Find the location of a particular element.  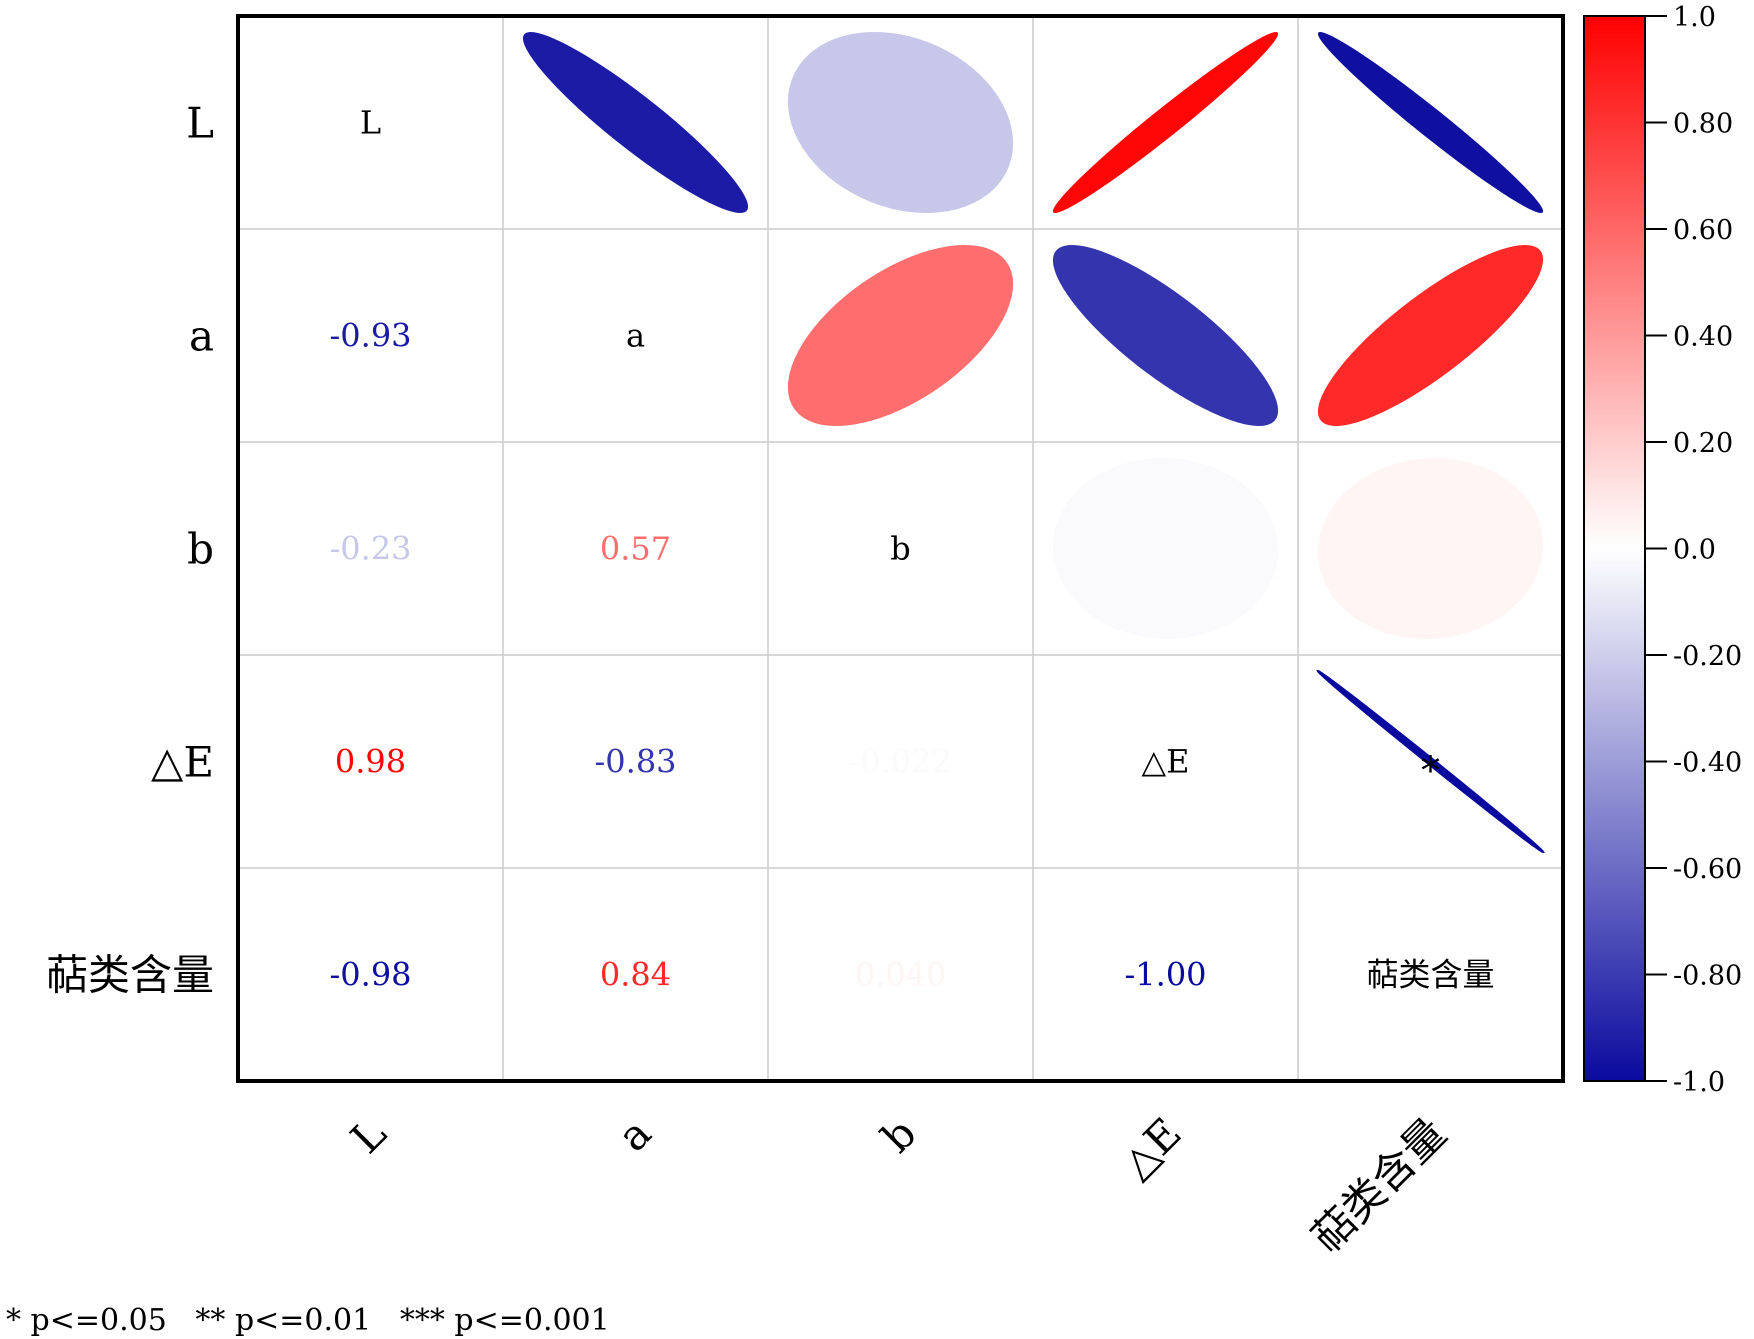

correlation-value: -0.93 is located at coordinates (370, 336).